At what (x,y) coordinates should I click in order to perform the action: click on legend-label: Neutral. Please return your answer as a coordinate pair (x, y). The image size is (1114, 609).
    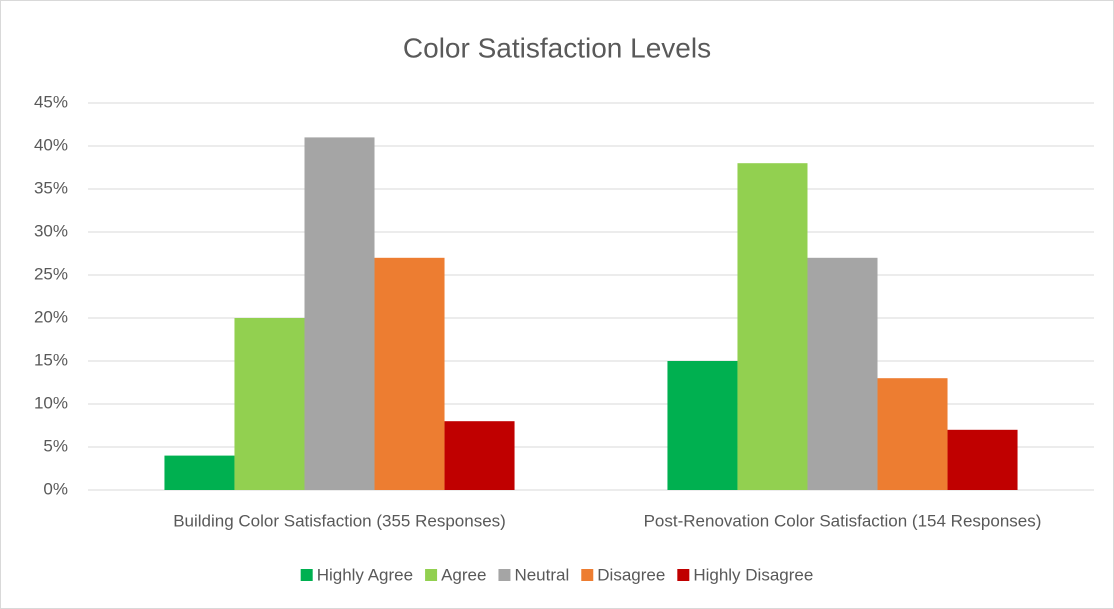
    Looking at the image, I should click on (541, 574).